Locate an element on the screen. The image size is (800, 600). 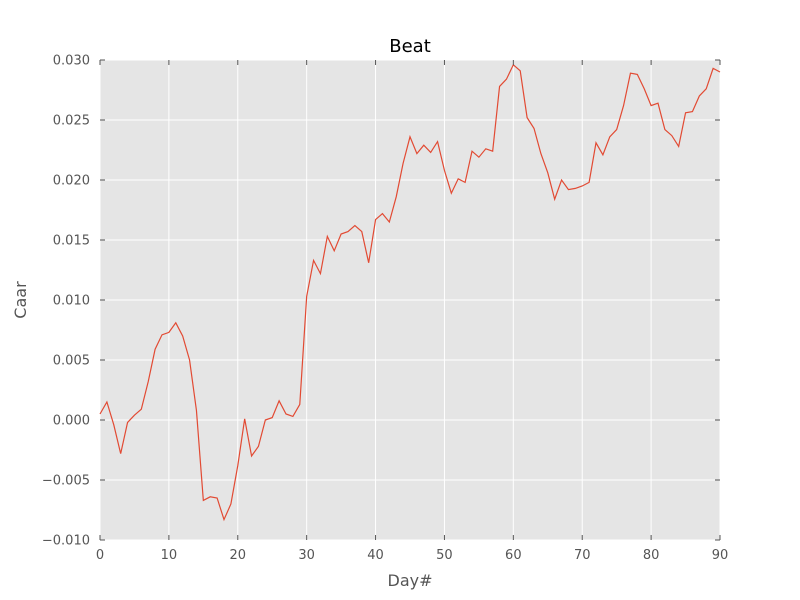
x-tick-label: 30 is located at coordinates (306, 555).